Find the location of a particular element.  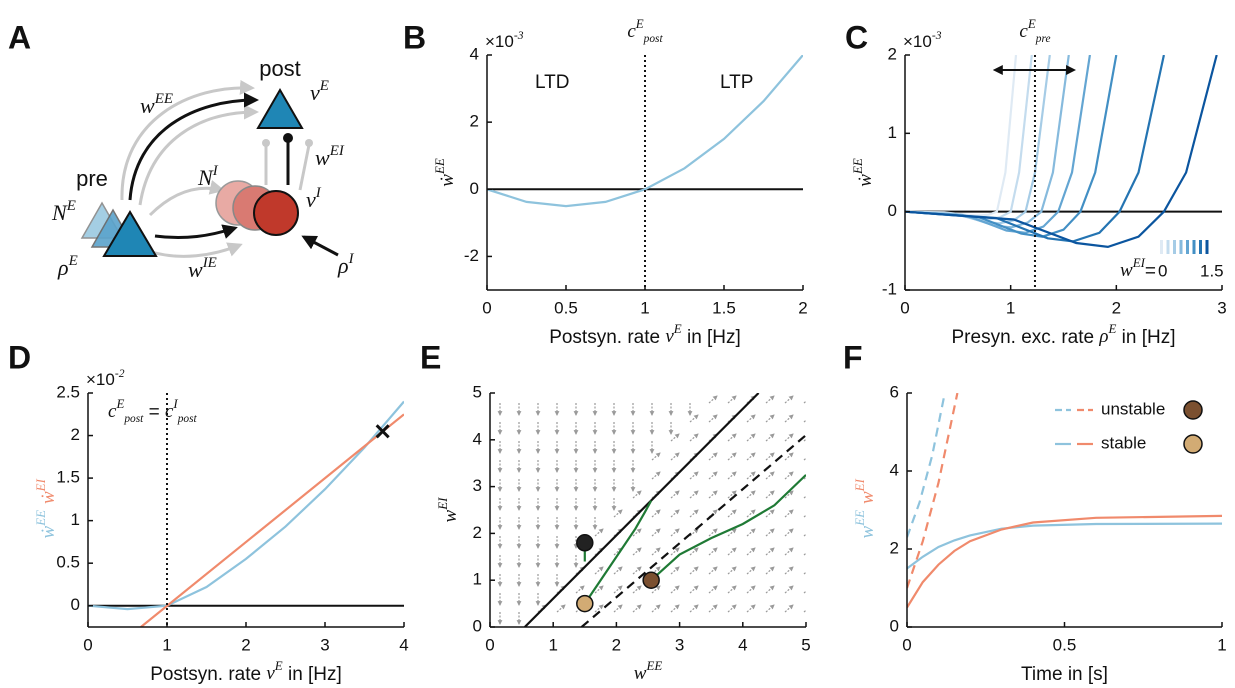

y-tick-label: 1 is located at coordinates (75, 519).